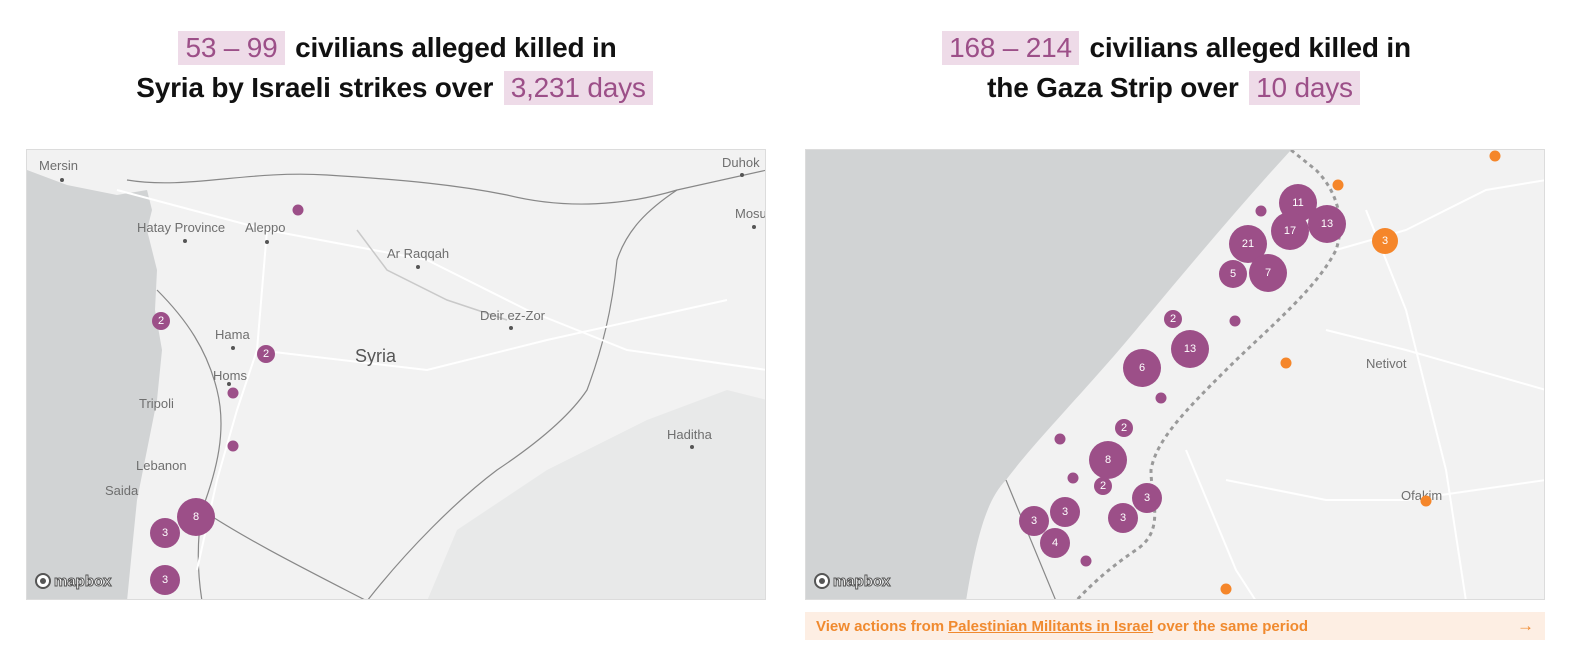 This screenshot has width=1569, height=651. I want to click on syria-headline-text-1: civilians alleged killed in, so click(456, 47).